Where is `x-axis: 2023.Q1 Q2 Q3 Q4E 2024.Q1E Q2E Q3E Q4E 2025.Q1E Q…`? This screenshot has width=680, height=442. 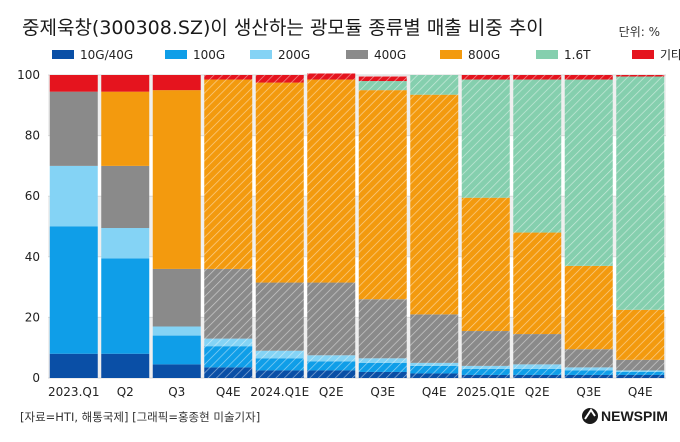
x-axis: 2023.Q1 Q2 Q3 Q4E 2024.Q1E Q2E Q3E Q4E 2025.Q1E Q… is located at coordinates (350, 392).